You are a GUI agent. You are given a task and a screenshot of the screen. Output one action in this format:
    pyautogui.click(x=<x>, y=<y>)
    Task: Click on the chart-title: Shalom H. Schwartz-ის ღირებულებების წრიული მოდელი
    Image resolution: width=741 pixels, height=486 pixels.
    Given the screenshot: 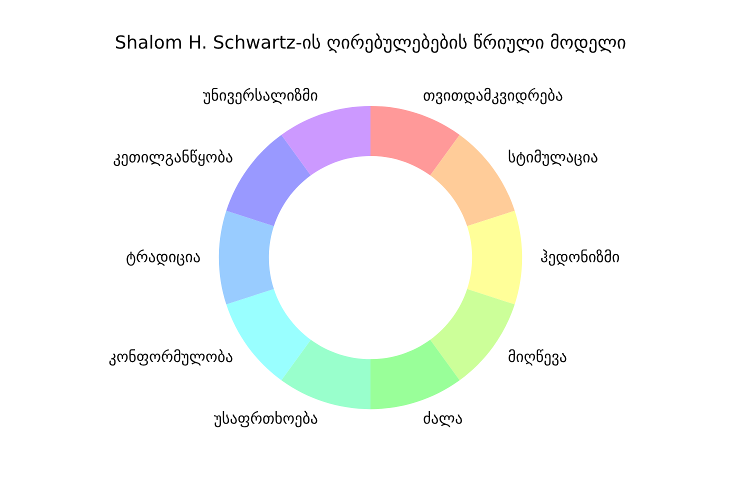 What is the action you would take?
    pyautogui.click(x=371, y=43)
    